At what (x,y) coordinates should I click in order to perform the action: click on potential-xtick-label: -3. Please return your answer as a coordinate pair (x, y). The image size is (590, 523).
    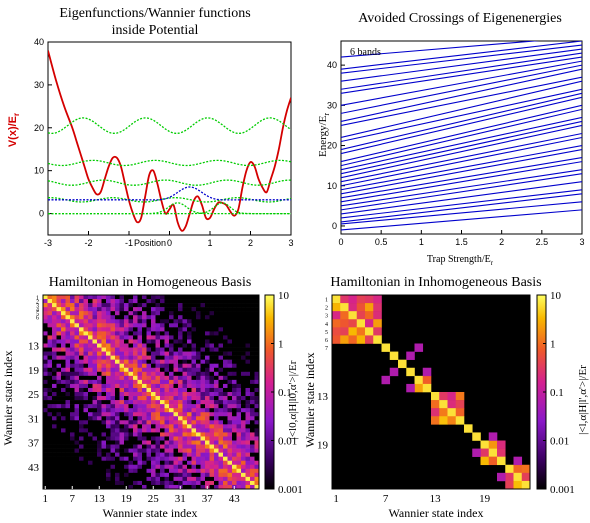
    Looking at the image, I should click on (48, 243).